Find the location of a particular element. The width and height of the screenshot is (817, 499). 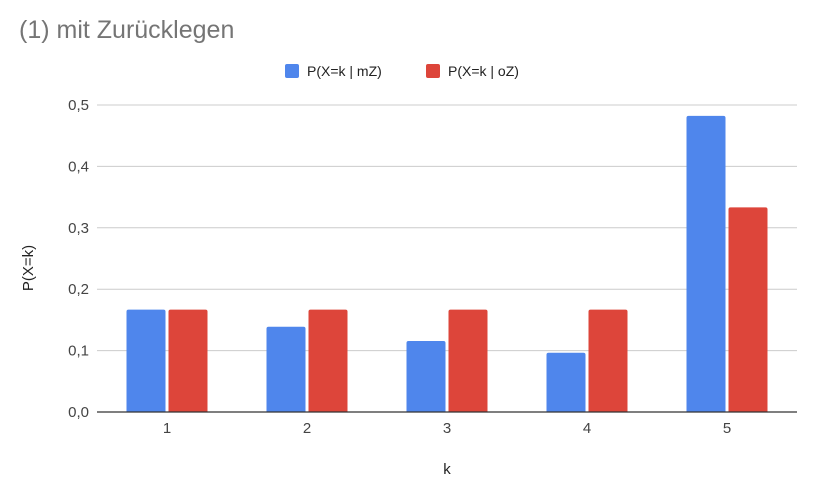

x-axis: 1 2 3 4 5 is located at coordinates (447, 424).